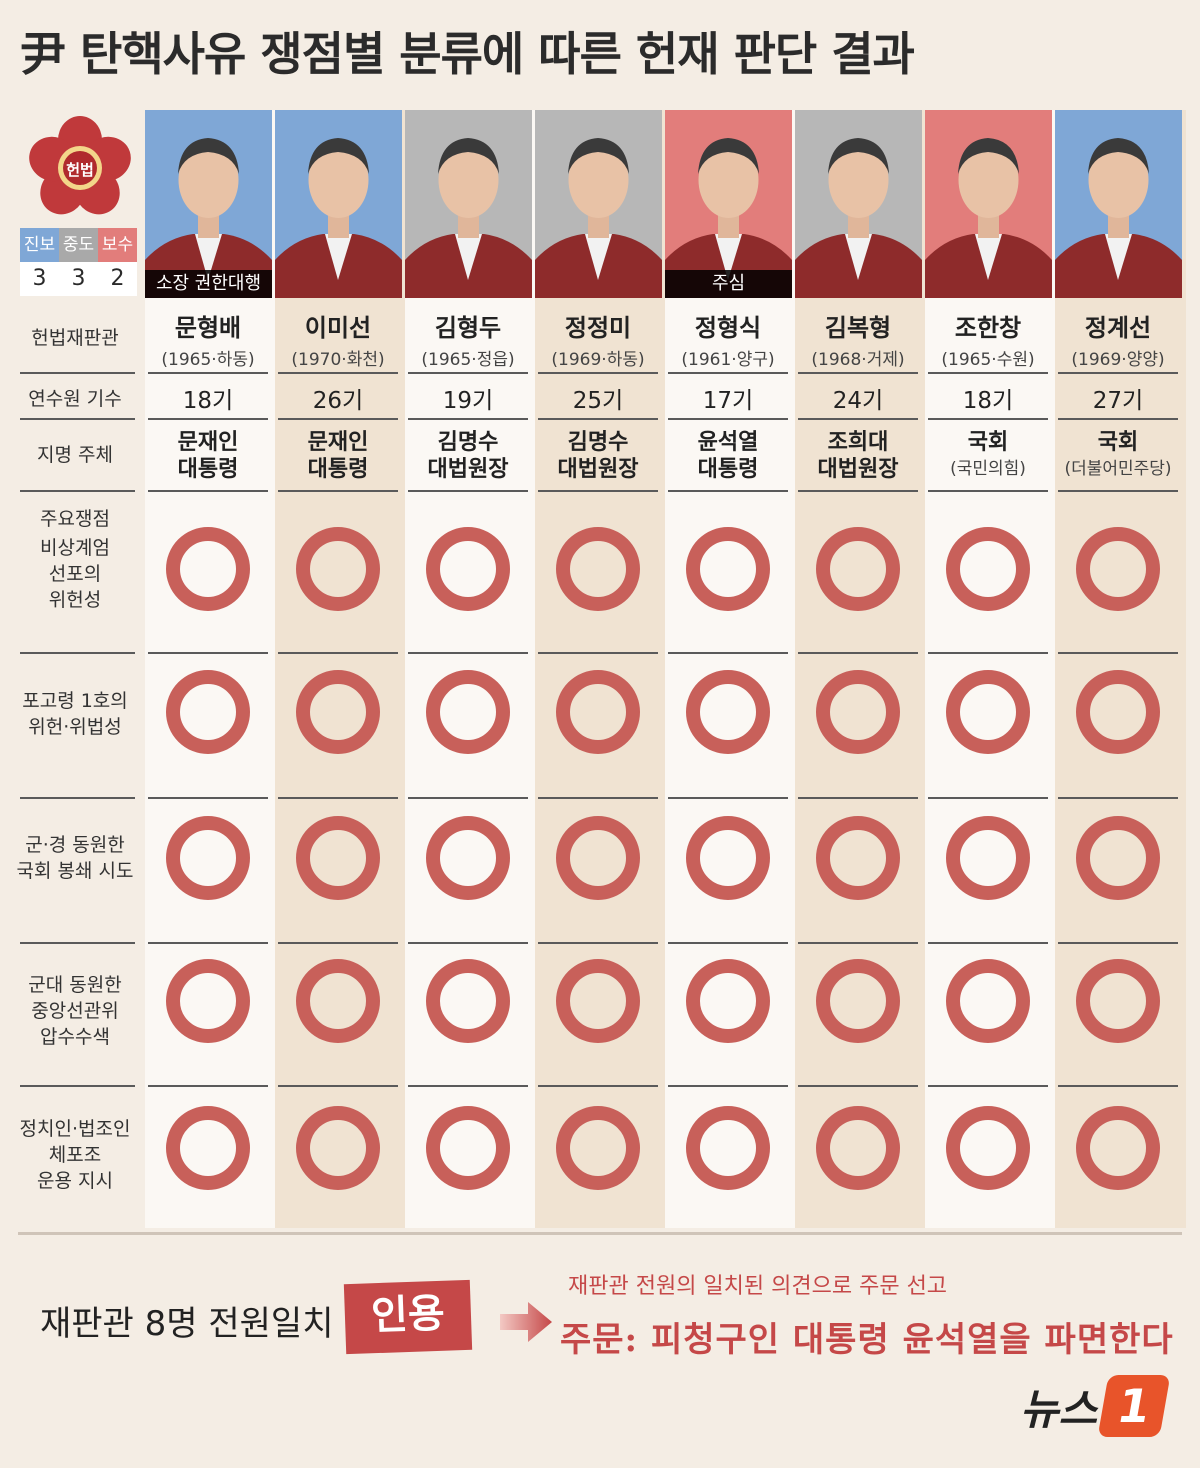 Image resolution: width=1200 pixels, height=1468 pixels. I want to click on justice-term: 17기, so click(728, 401).